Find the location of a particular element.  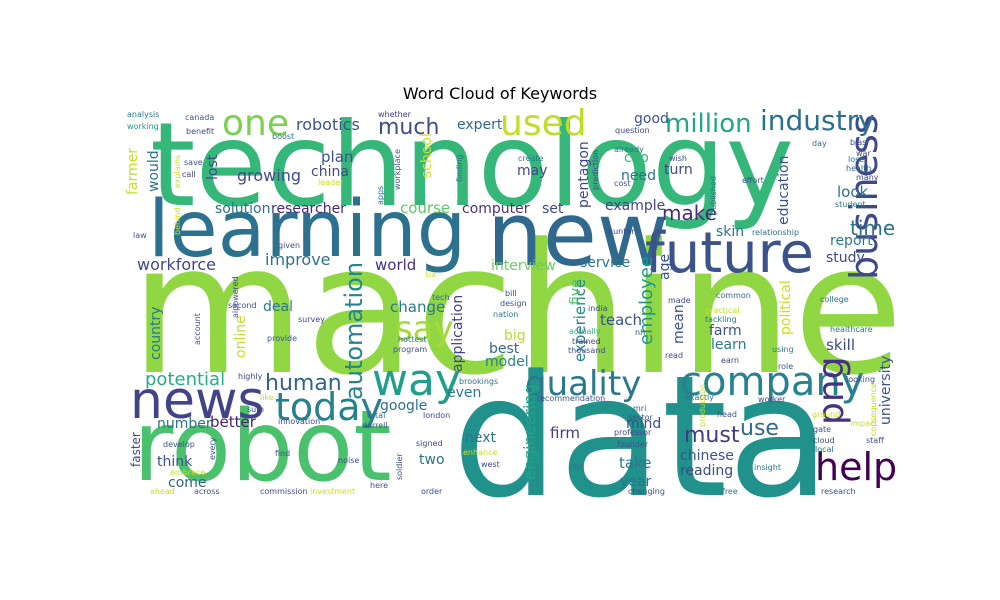

word-nation: nation is located at coordinates (505, 314).